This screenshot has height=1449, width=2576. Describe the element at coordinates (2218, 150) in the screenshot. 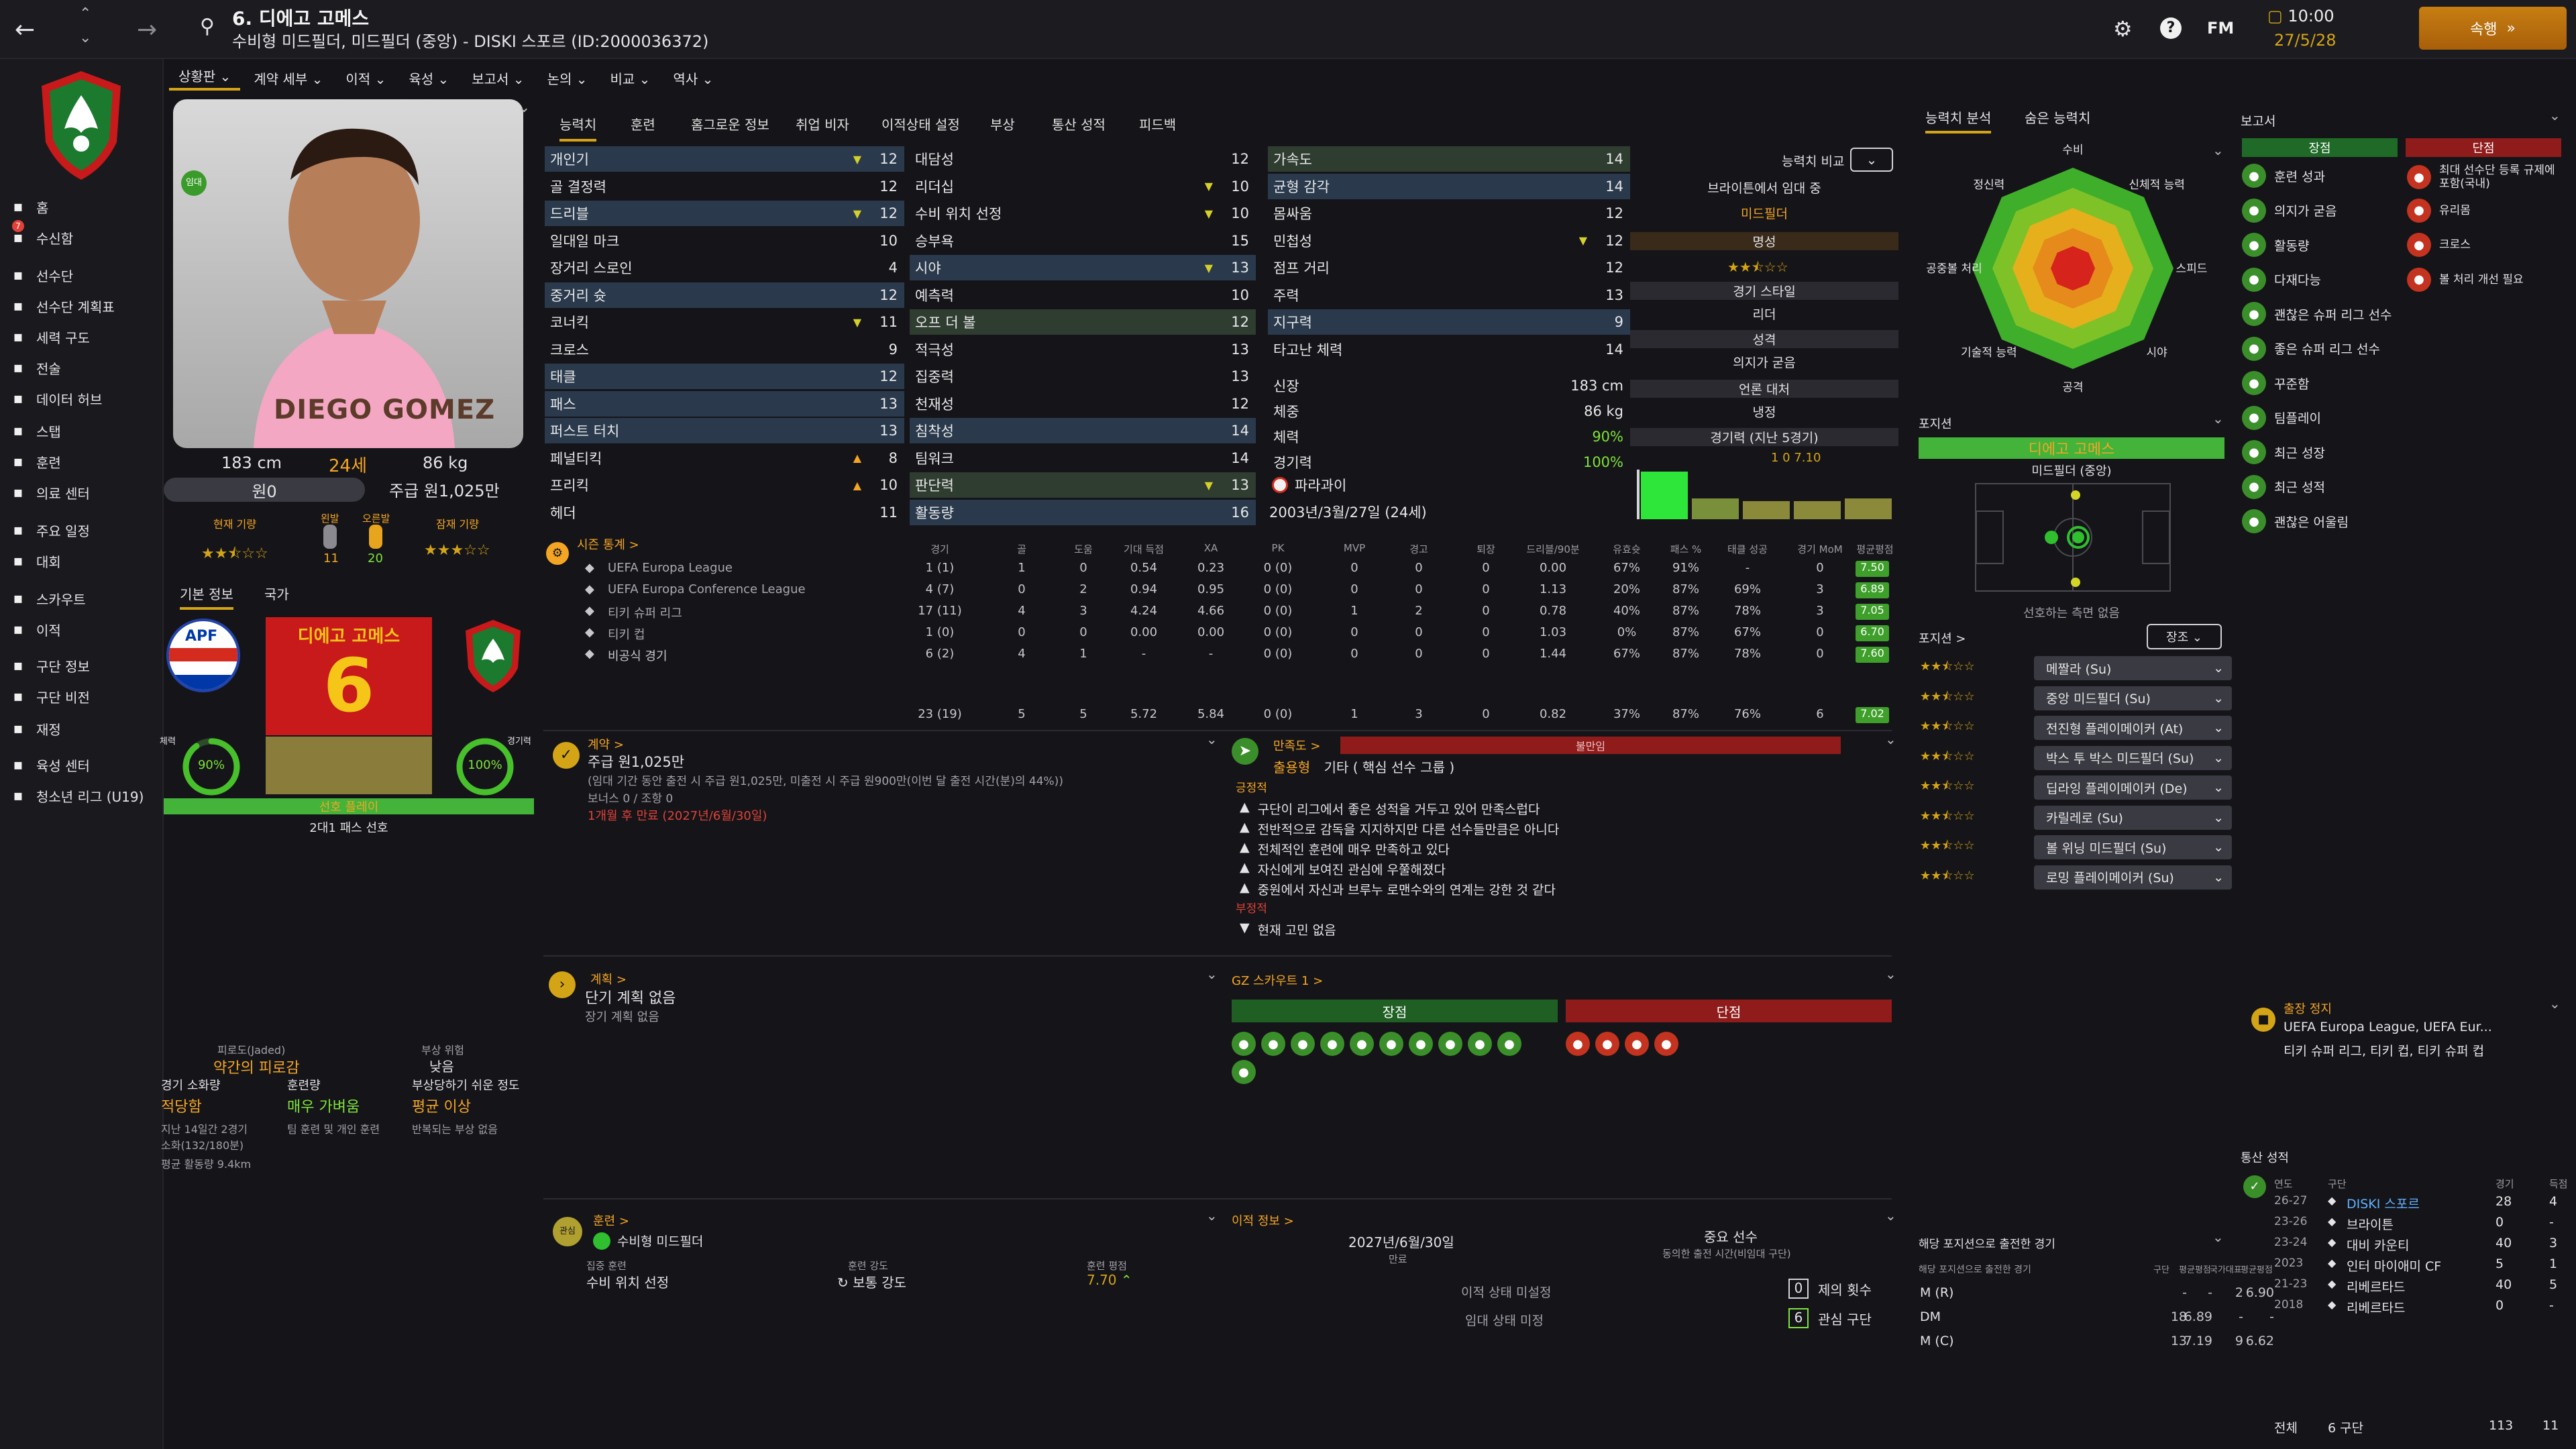

I see `radar-collapse-icon: ⌄` at that location.